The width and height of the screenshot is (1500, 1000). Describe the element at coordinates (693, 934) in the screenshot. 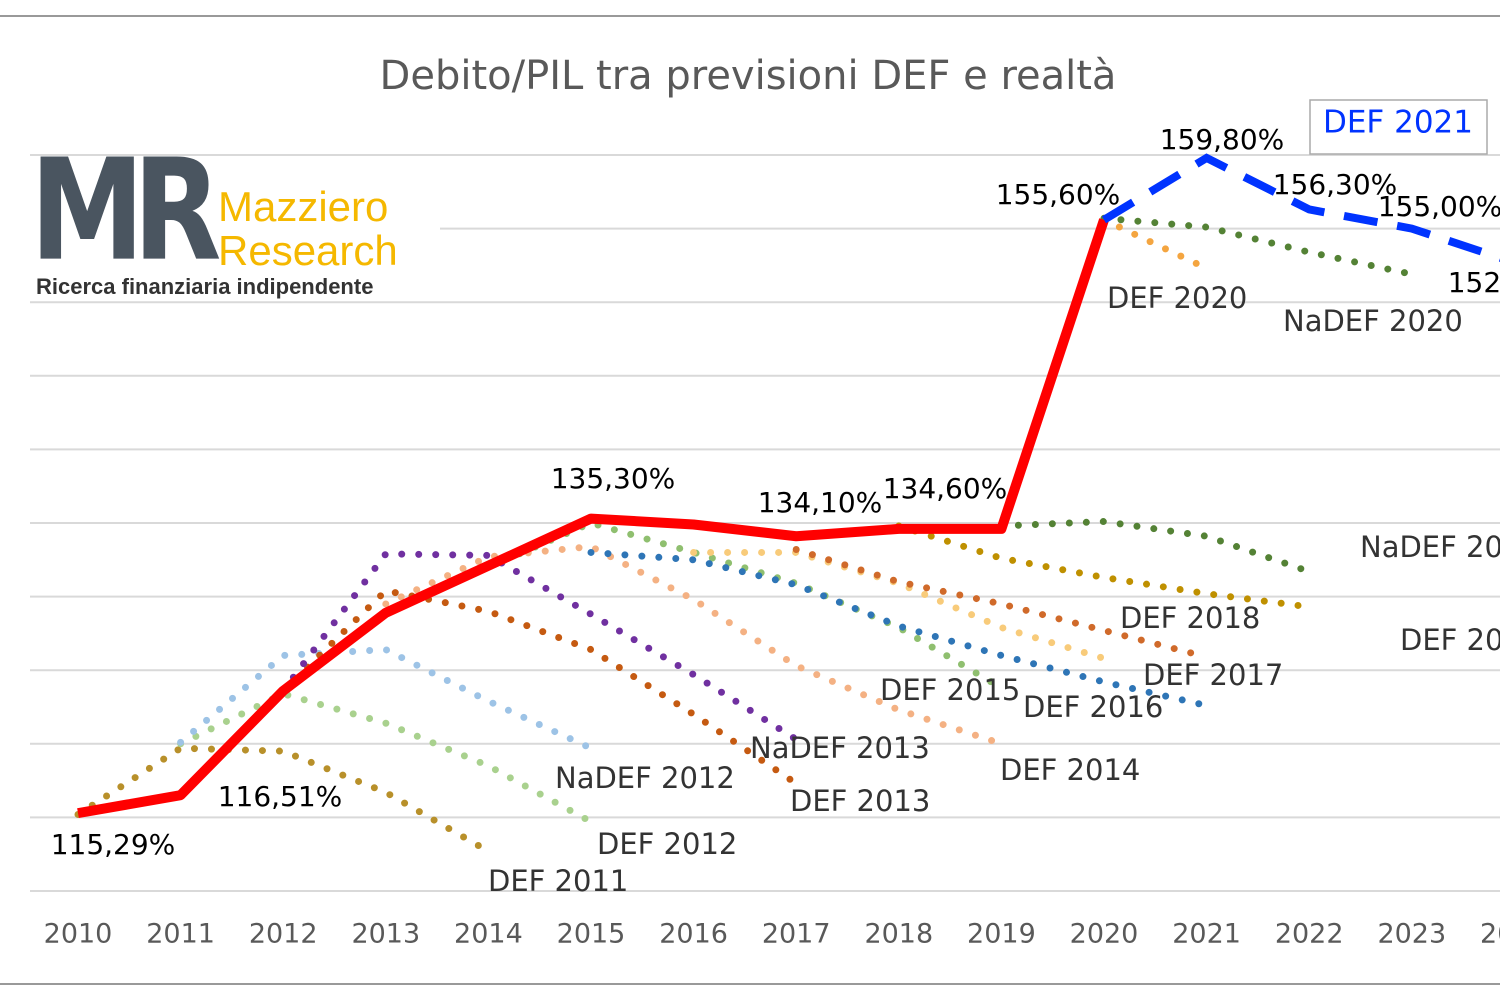

I see `x-tick-label: 2016` at that location.